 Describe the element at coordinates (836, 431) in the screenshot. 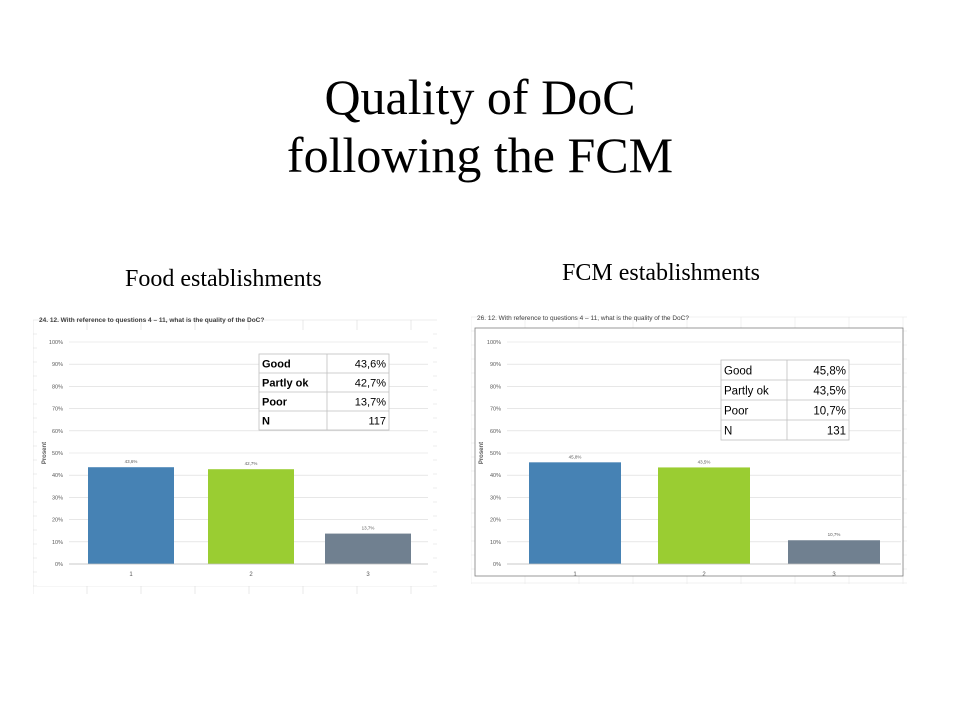

I see `table-value-n: 131` at that location.